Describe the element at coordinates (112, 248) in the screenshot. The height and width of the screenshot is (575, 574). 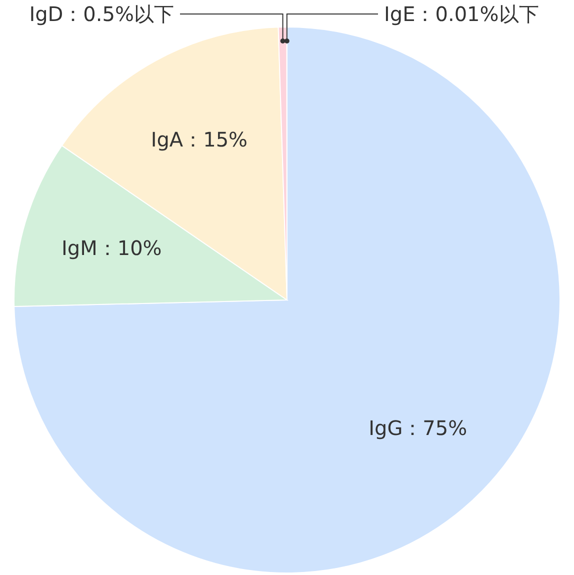
I see `slice-label: IgM：10%` at that location.